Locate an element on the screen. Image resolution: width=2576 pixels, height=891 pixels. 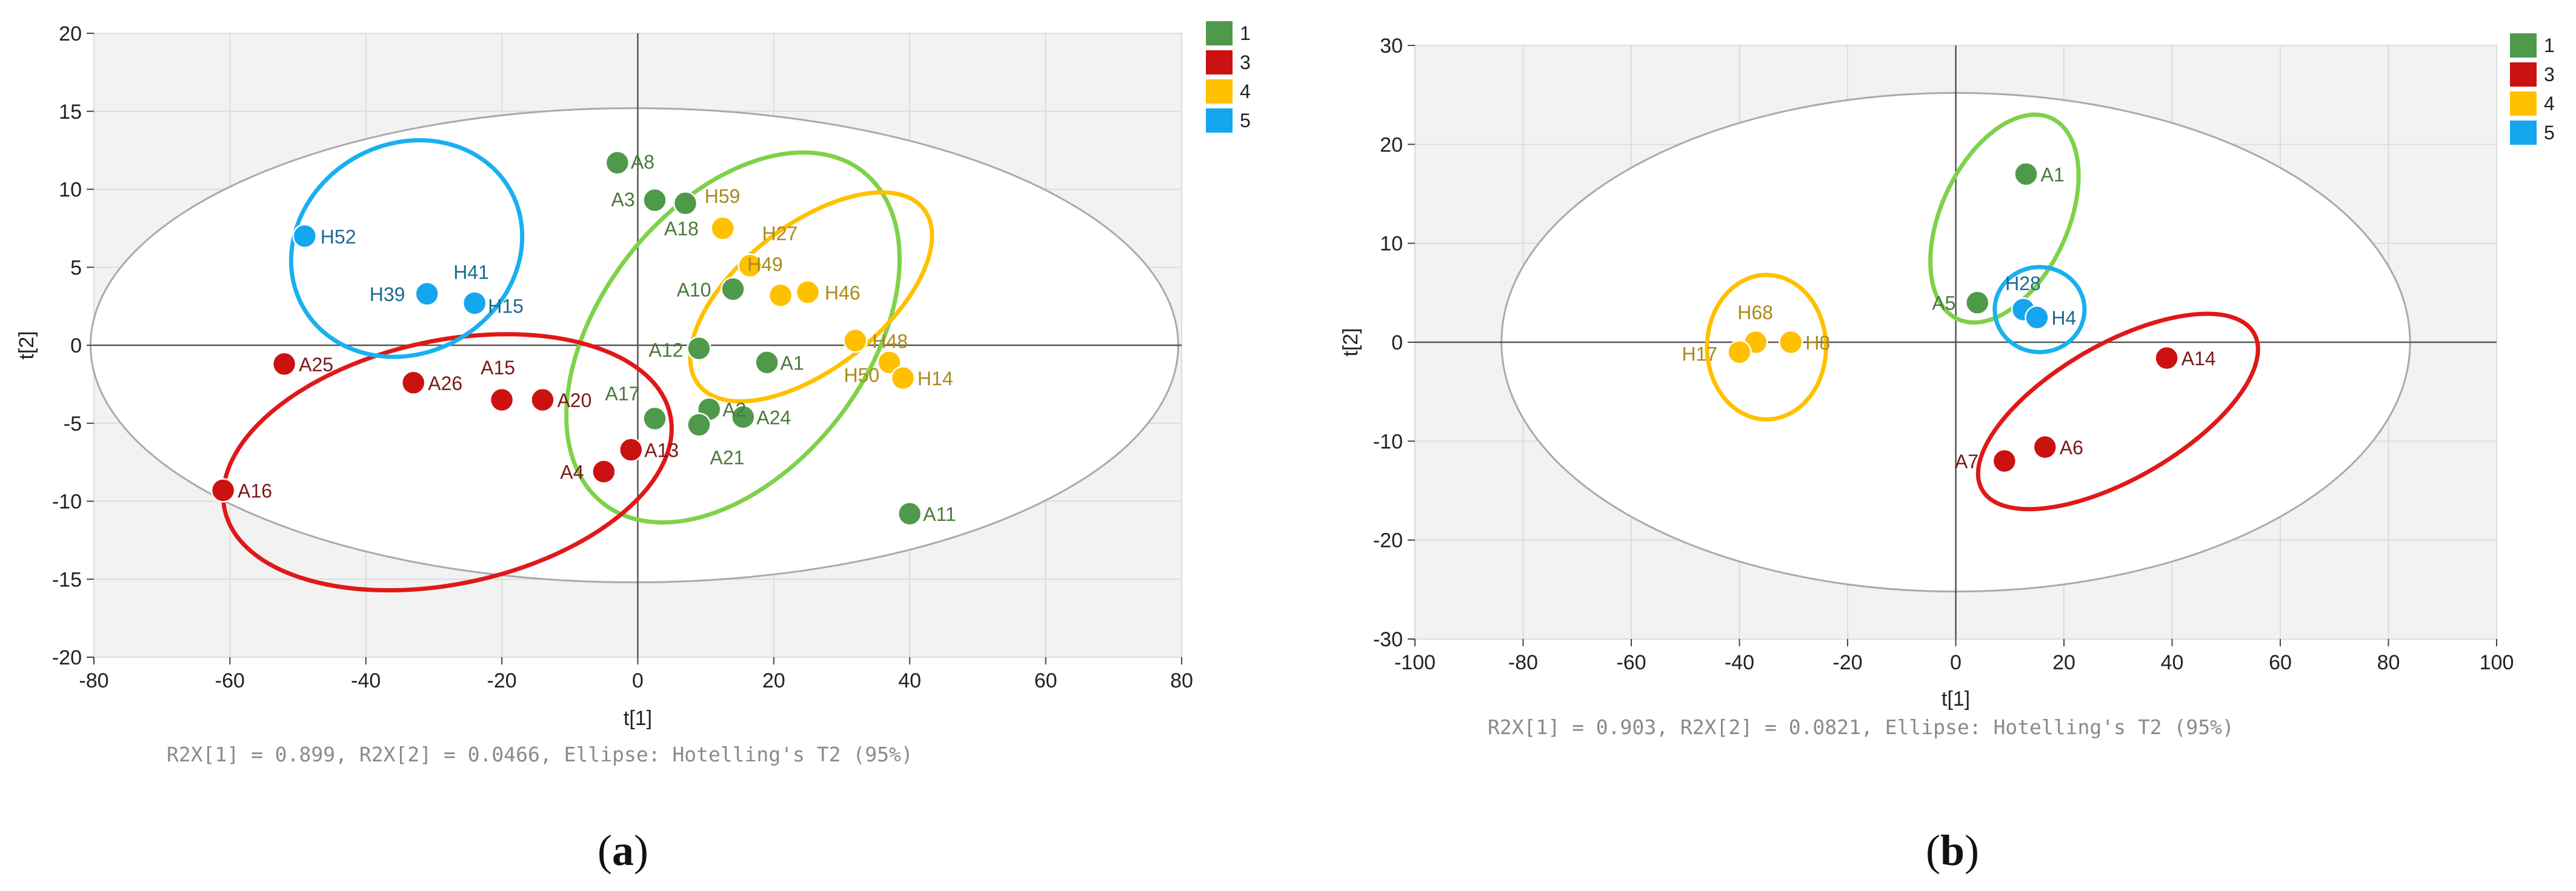
y-tick-label: 0 is located at coordinates (1397, 342).